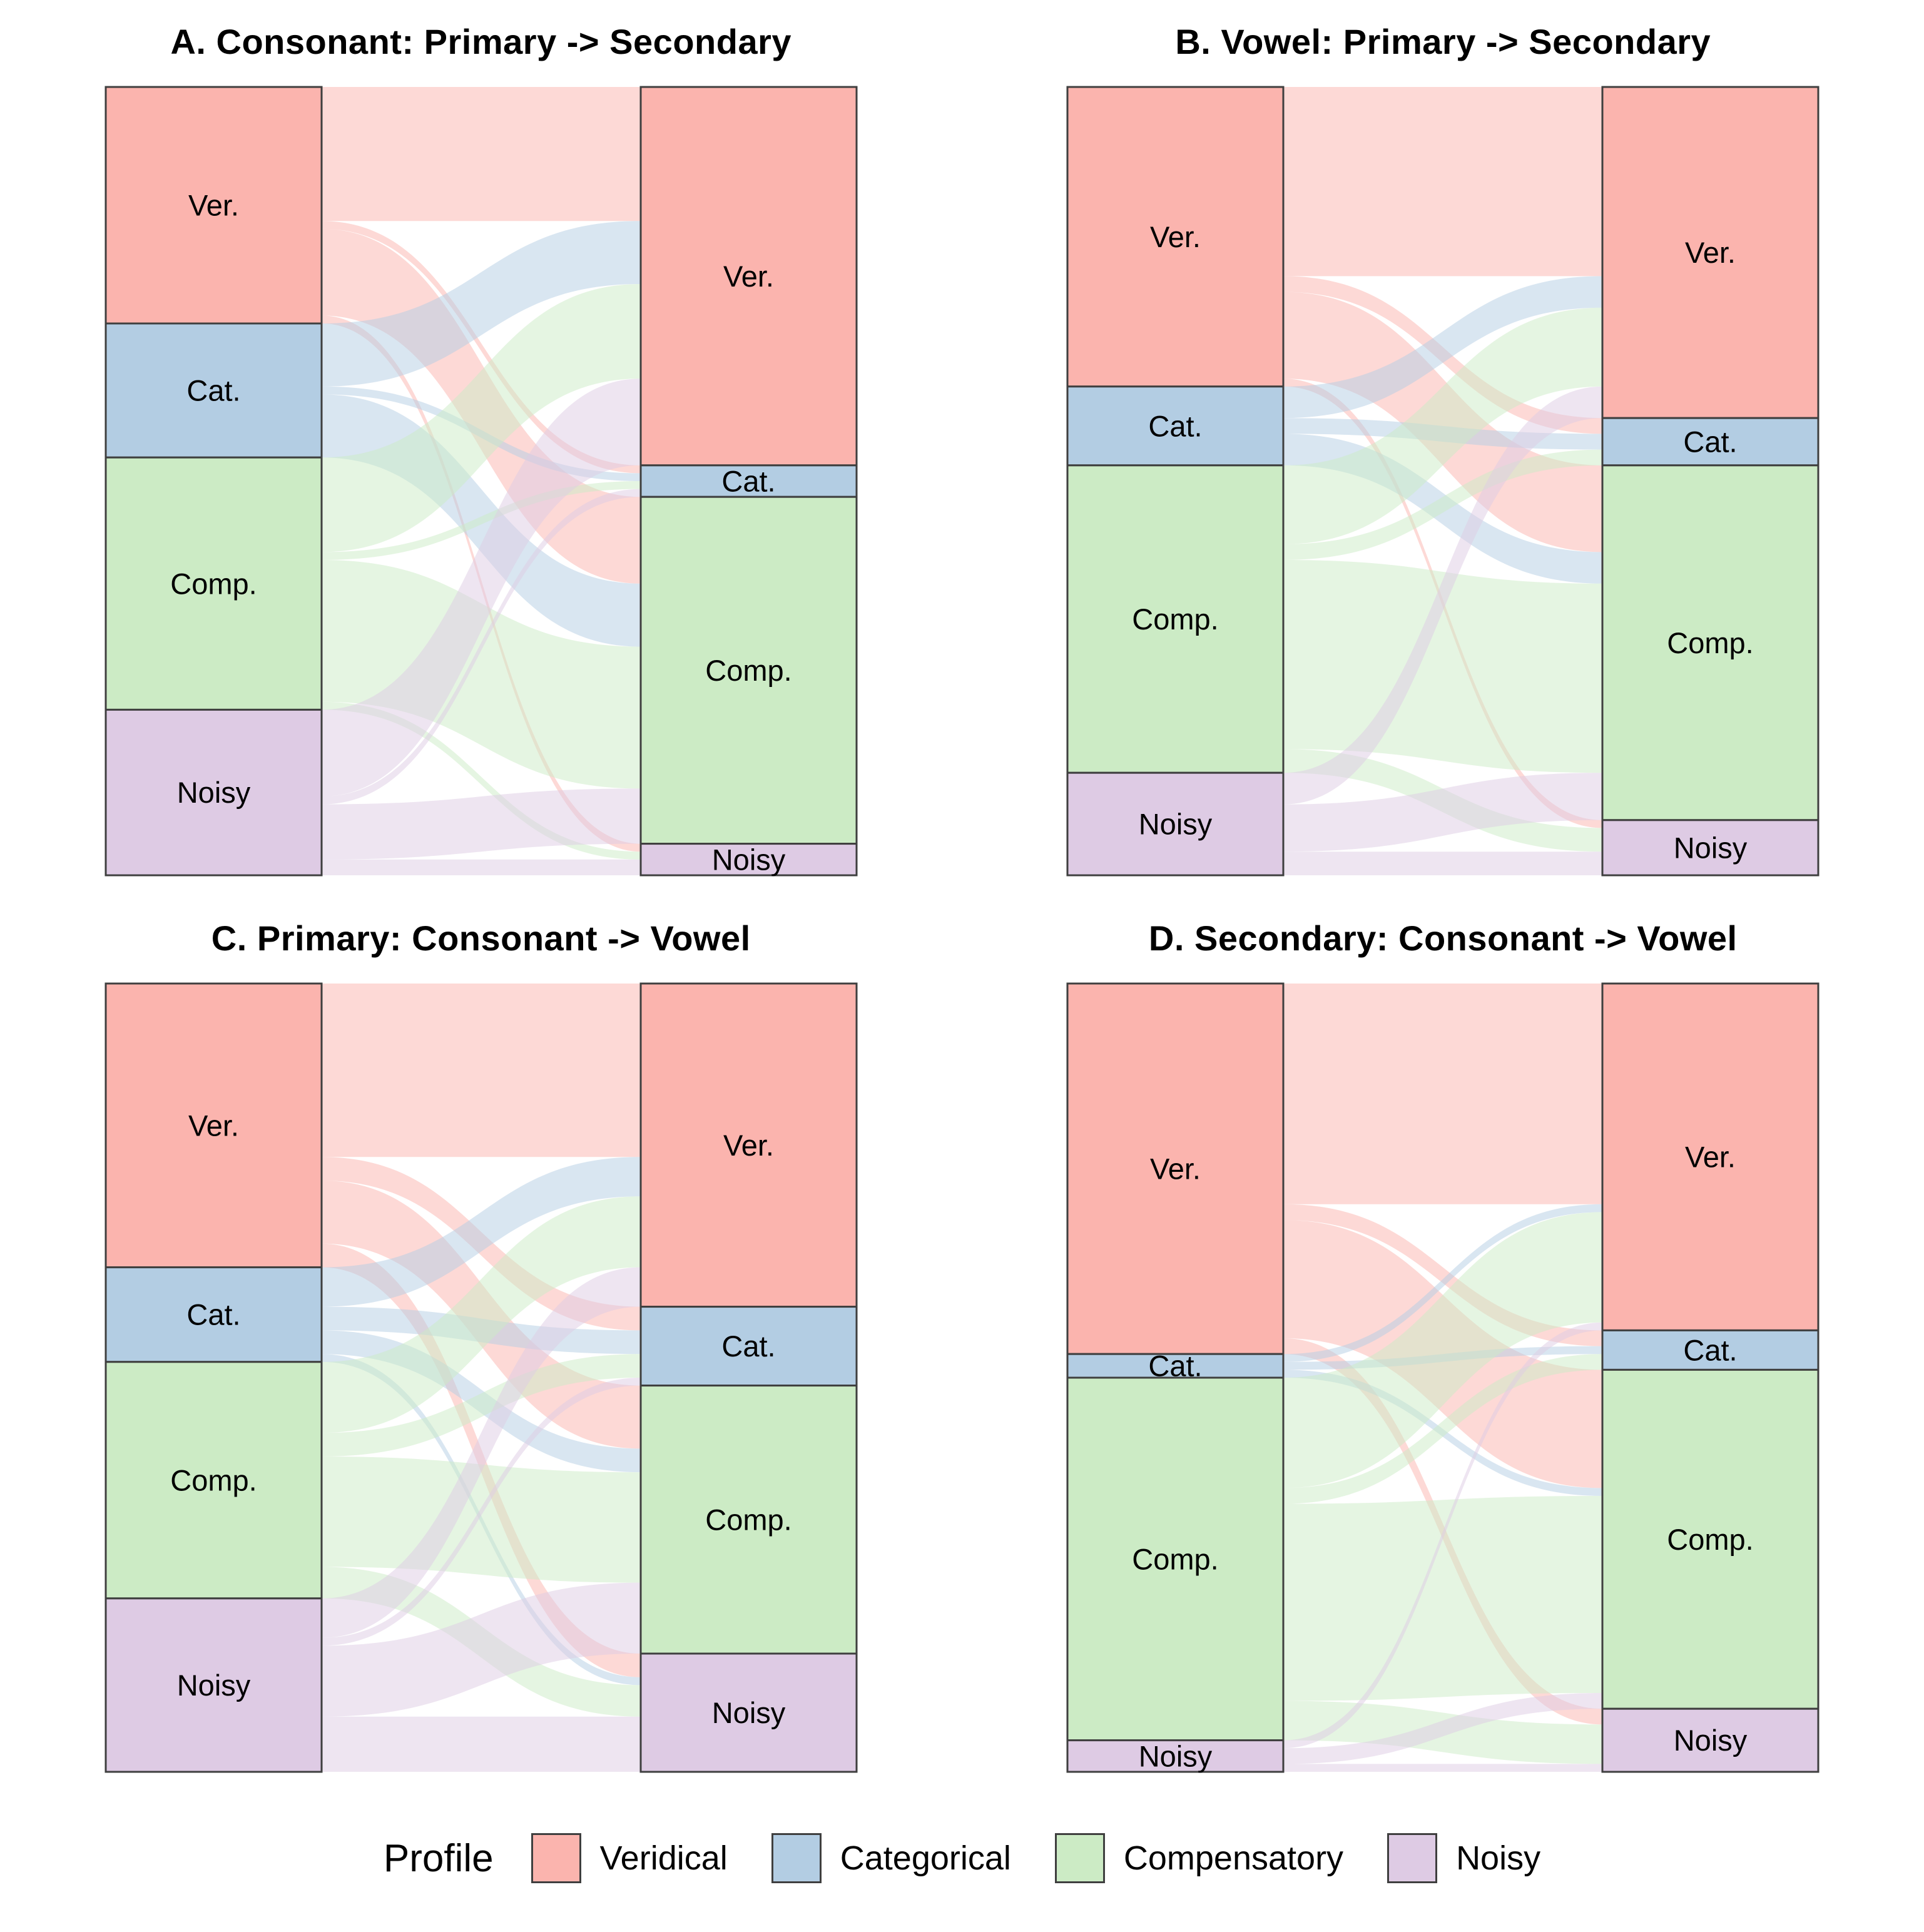  What do you see at coordinates (1443, 1275) in the screenshot?
I see `flow-ver-to-cat` at bounding box center [1443, 1275].